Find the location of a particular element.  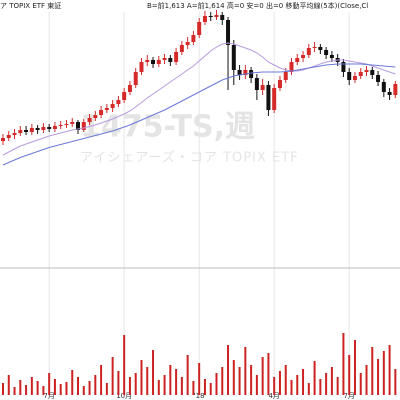

x-tick-label: 10月 is located at coordinates (124, 396).